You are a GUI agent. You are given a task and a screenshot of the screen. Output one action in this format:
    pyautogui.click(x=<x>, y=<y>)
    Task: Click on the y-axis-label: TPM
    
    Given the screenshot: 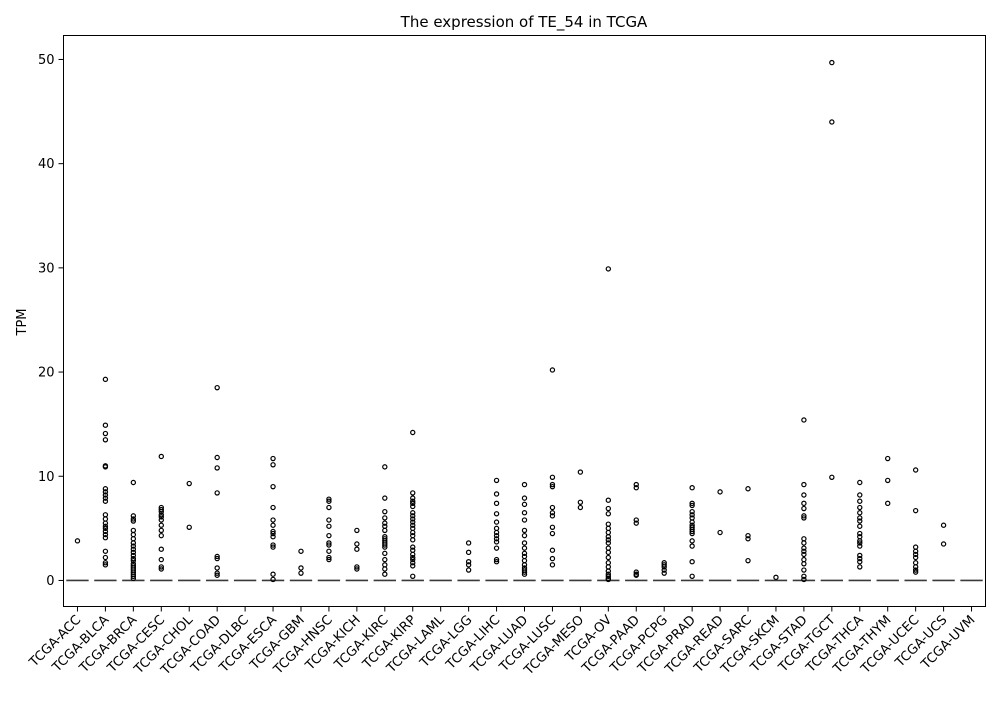 What is the action you would take?
    pyautogui.click(x=22, y=323)
    